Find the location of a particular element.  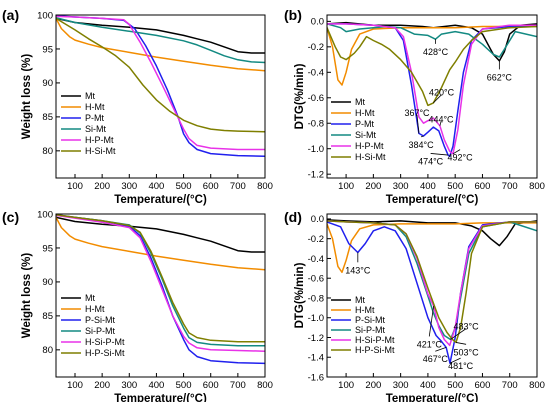

y-tick-label: 95 is located at coordinates (47, 49).